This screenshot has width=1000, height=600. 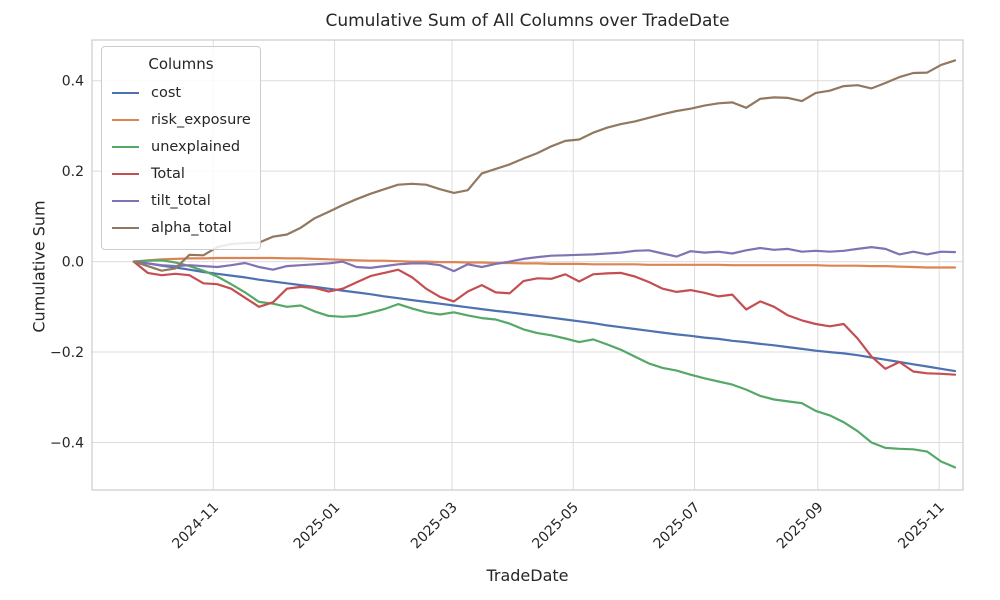 I want to click on legend-title: Columns, so click(x=181, y=64).